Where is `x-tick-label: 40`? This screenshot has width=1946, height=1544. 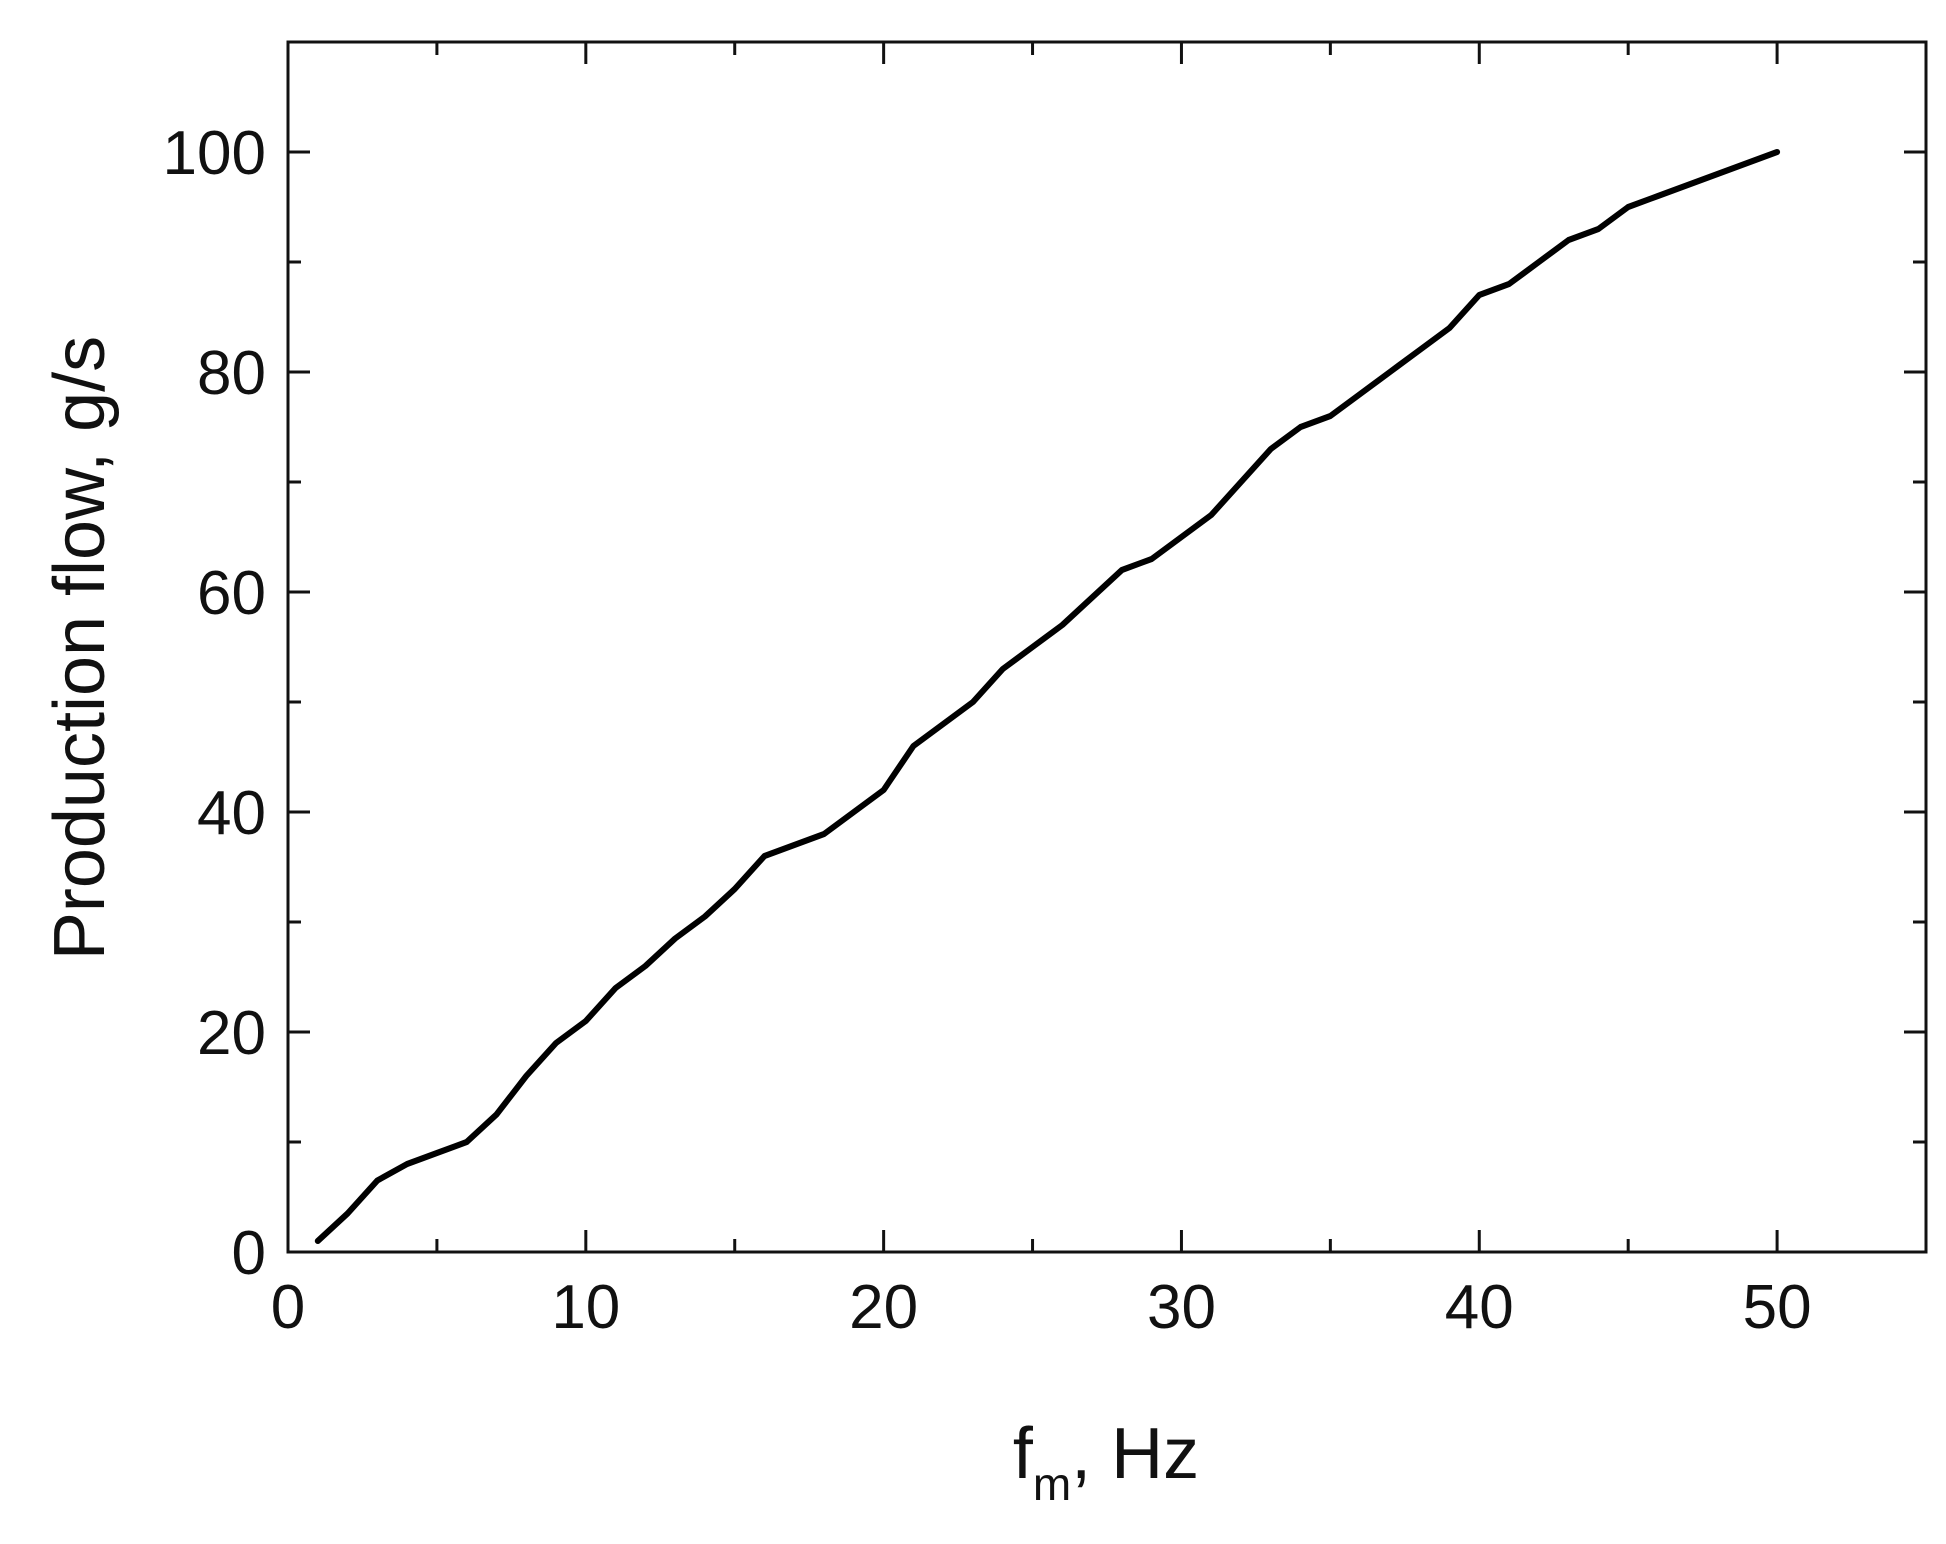
x-tick-label: 40 is located at coordinates (1479, 1307).